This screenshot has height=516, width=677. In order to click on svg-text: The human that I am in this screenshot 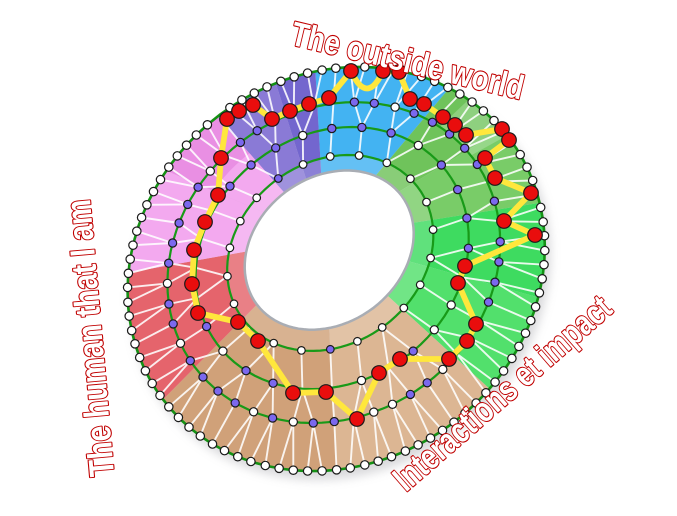, I will do `click(90, 338)`.